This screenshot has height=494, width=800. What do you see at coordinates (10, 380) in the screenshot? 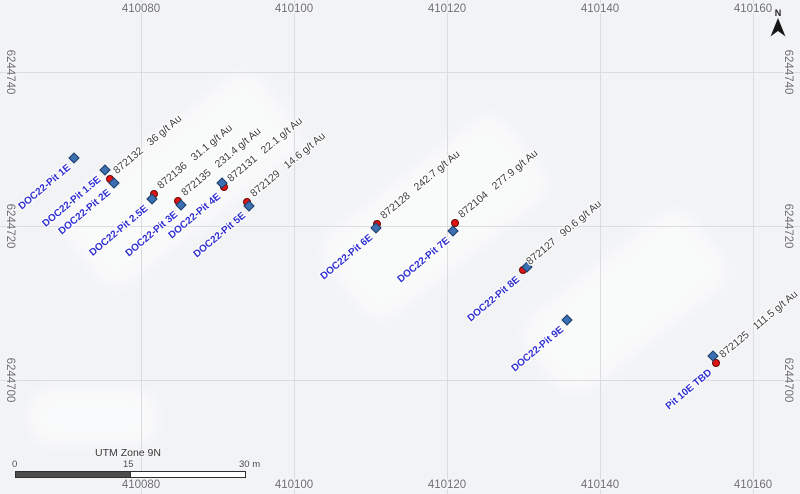
I see `northing-label-left: 6244700` at bounding box center [10, 380].